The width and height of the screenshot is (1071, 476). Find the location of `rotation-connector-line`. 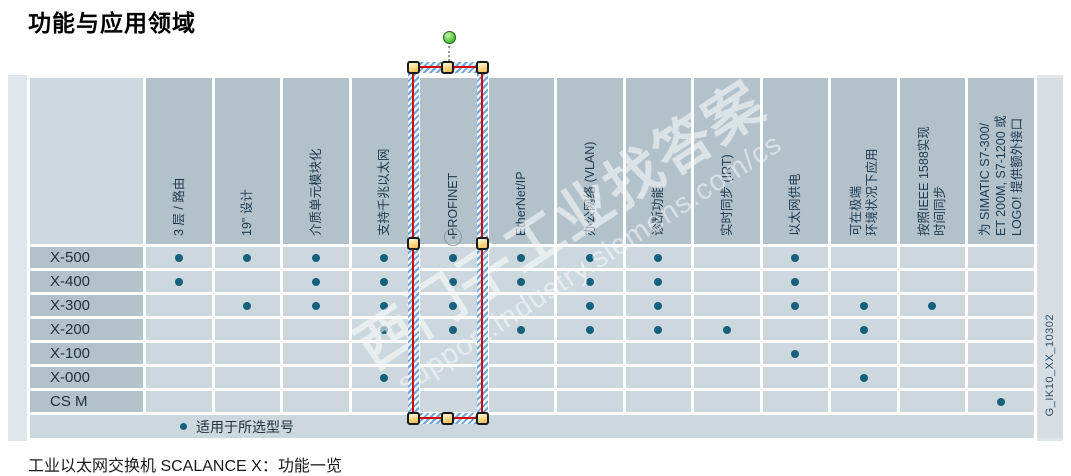

rotation-connector-line is located at coordinates (449, 53).